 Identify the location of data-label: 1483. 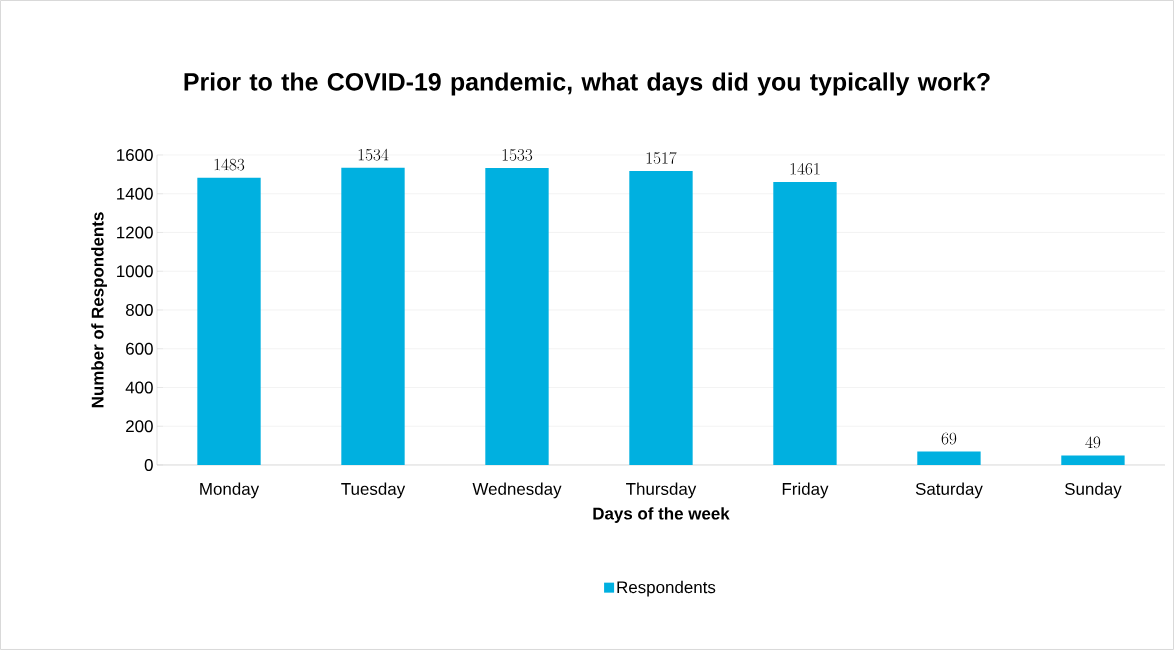
(229, 164).